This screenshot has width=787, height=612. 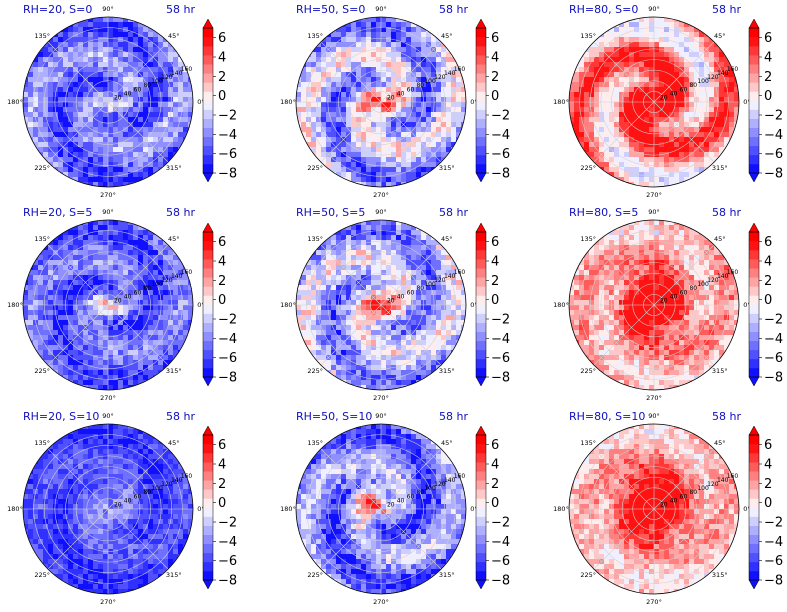 What do you see at coordinates (430, 81) in the screenshot?
I see `radial-tick-label: 100` at bounding box center [430, 81].